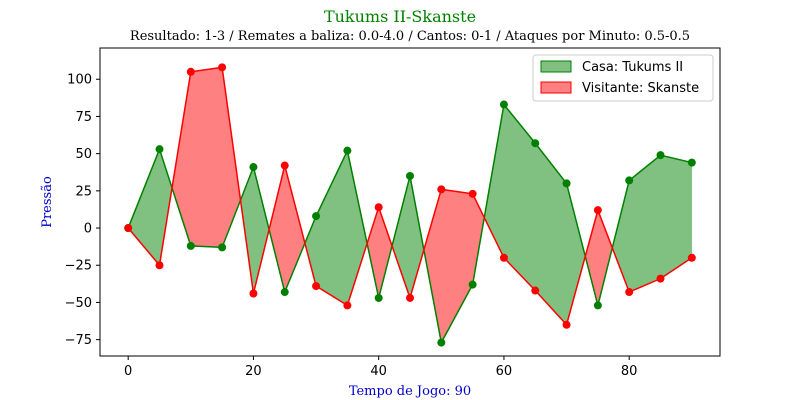  What do you see at coordinates (504, 371) in the screenshot?
I see `x-tick-label: 60` at bounding box center [504, 371].